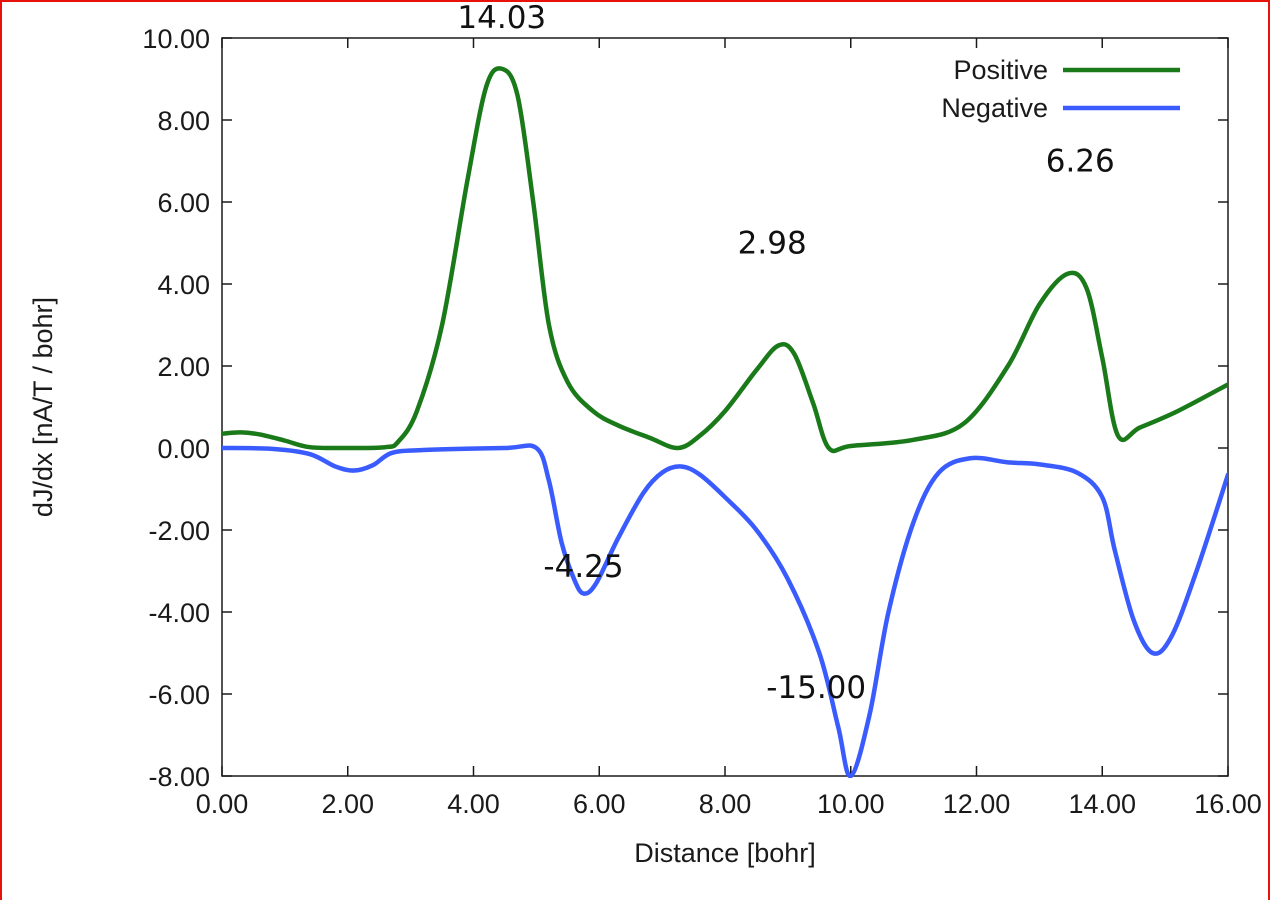 The width and height of the screenshot is (1284, 900). I want to click on data-annotation: 14.03, so click(501, 18).